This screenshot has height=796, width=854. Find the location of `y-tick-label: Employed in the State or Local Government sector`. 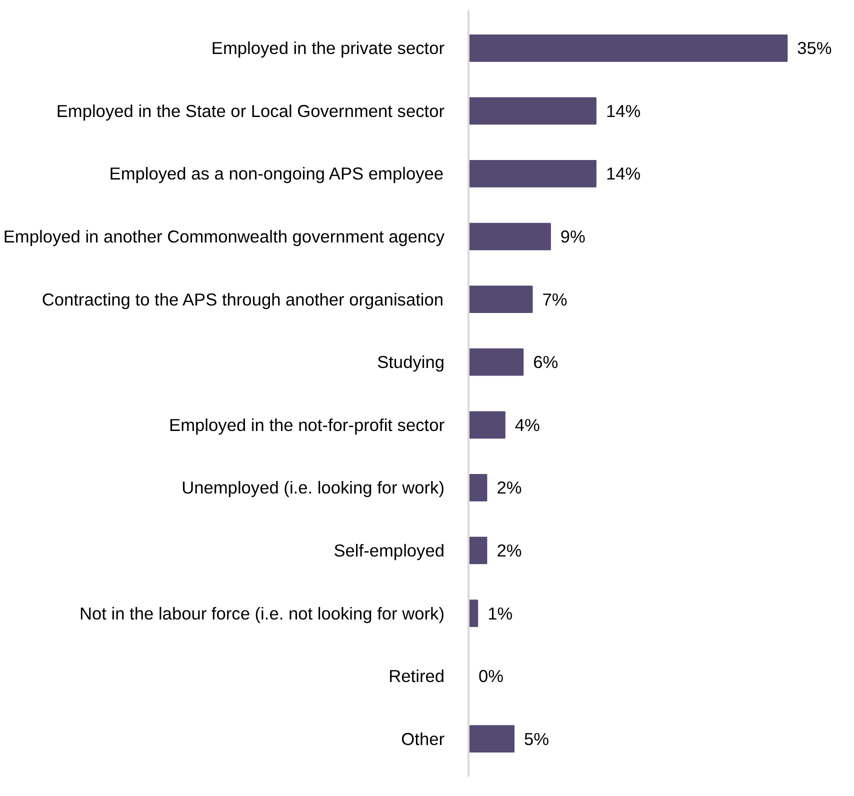

y-tick-label: Employed in the State or Local Government sector is located at coordinates (250, 110).